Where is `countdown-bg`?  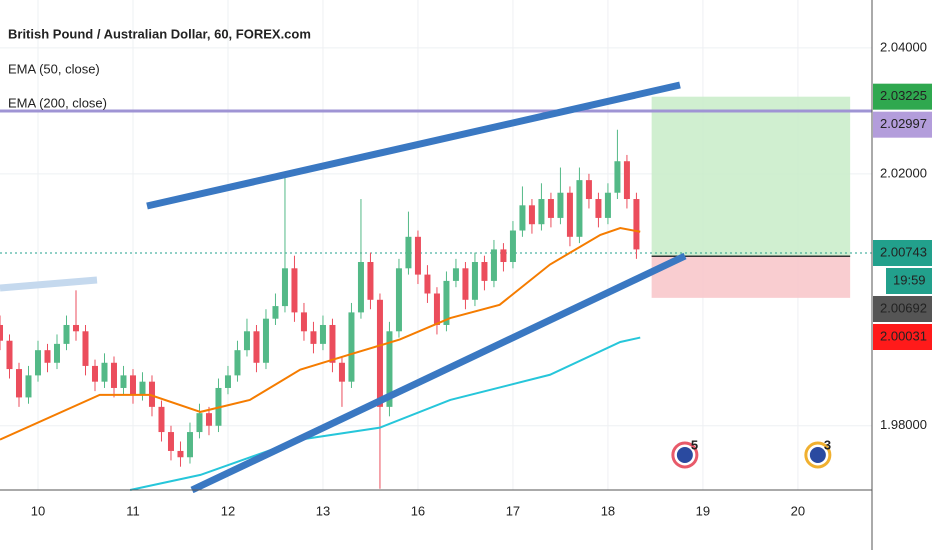
countdown-bg is located at coordinates (909, 280).